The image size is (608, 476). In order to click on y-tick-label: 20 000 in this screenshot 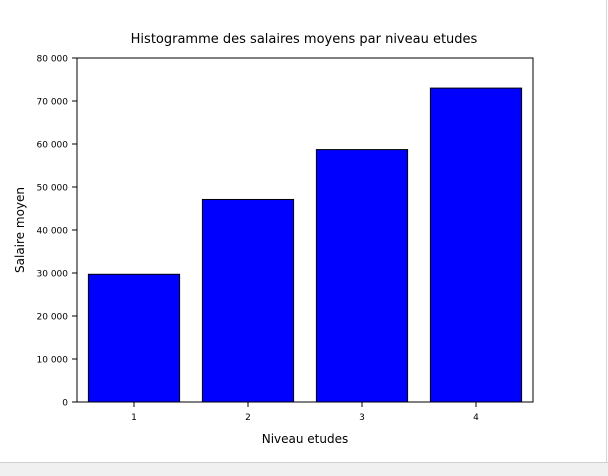, I will do `click(53, 318)`.